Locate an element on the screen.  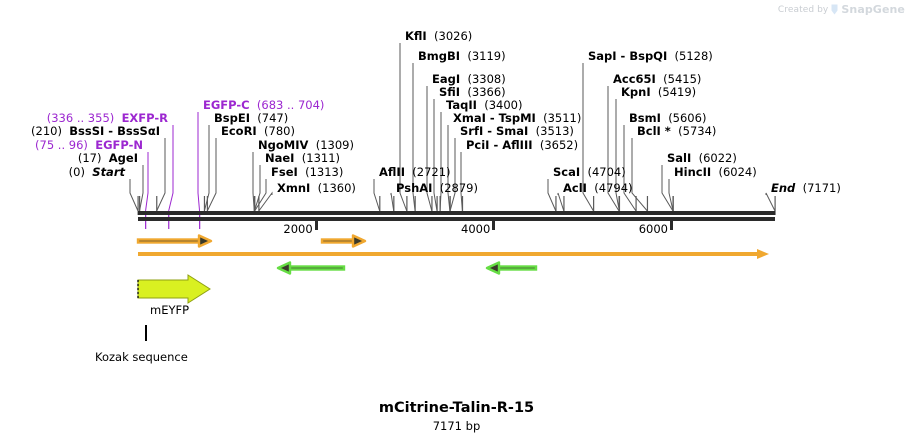
restriction-site-label: BsmI (5606) is located at coordinates (667, 118).